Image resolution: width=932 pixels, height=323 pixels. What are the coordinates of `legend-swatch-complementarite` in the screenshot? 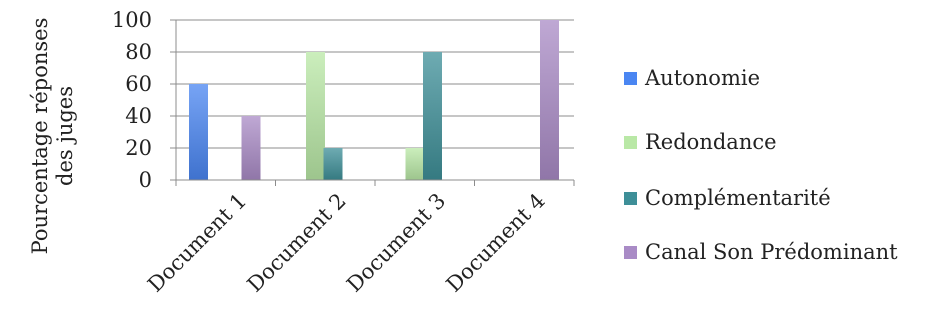 It's located at (630, 198).